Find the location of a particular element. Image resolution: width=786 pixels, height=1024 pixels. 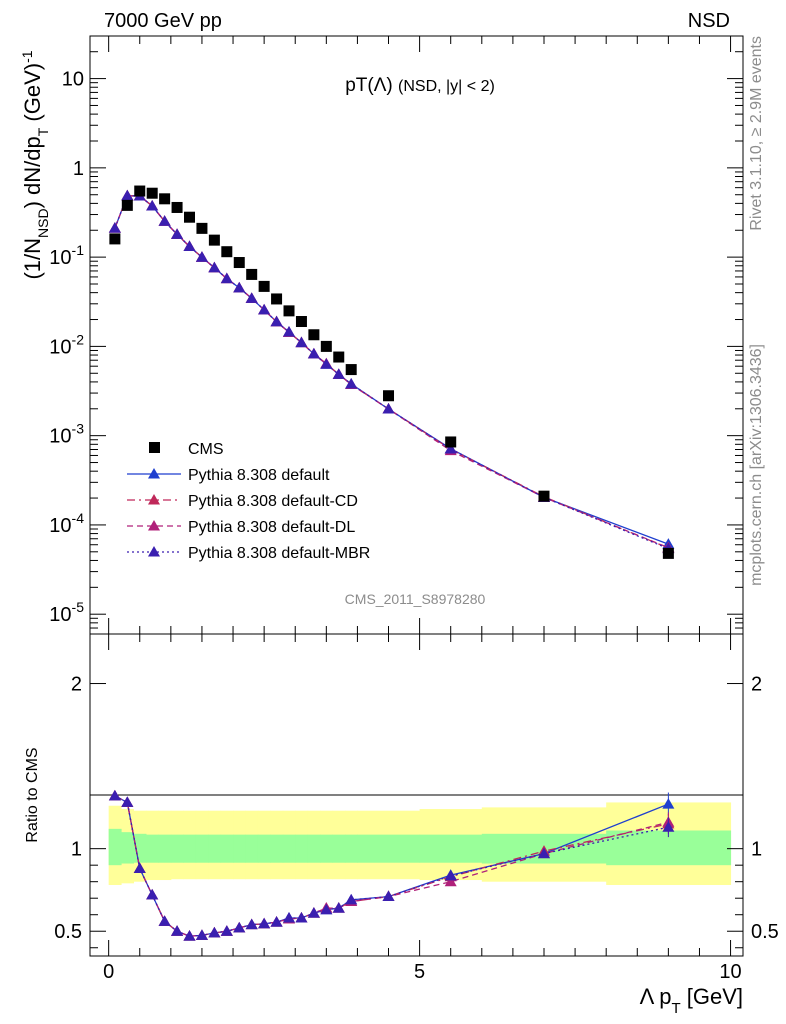

legend-marker-cms is located at coordinates (154, 447).